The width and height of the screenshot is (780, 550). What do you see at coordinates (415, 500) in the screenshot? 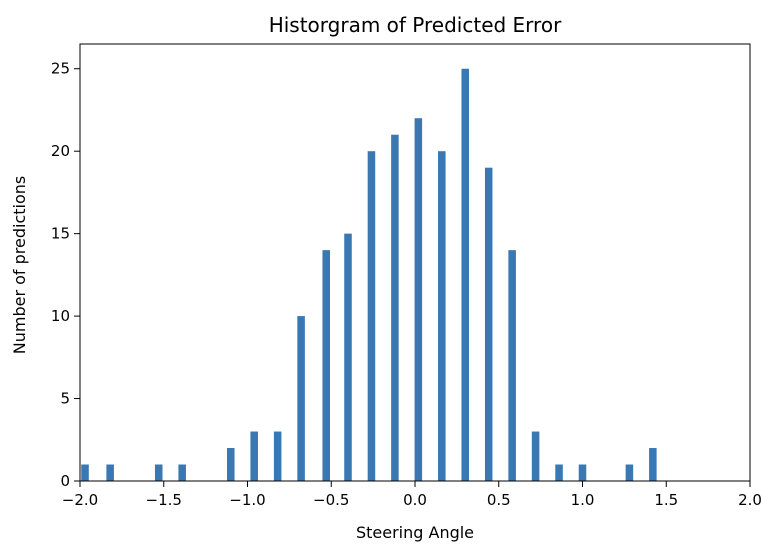
I see `x-tick-label: 0.0` at bounding box center [415, 500].